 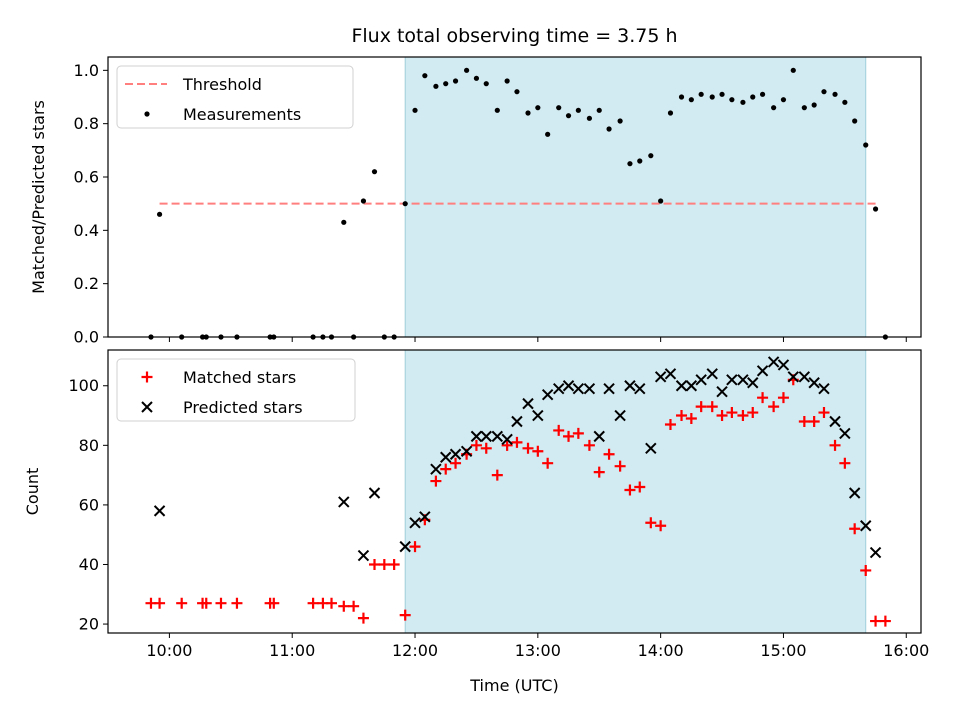 What do you see at coordinates (86, 70) in the screenshot?
I see `y-tick-label: 1.0` at bounding box center [86, 70].